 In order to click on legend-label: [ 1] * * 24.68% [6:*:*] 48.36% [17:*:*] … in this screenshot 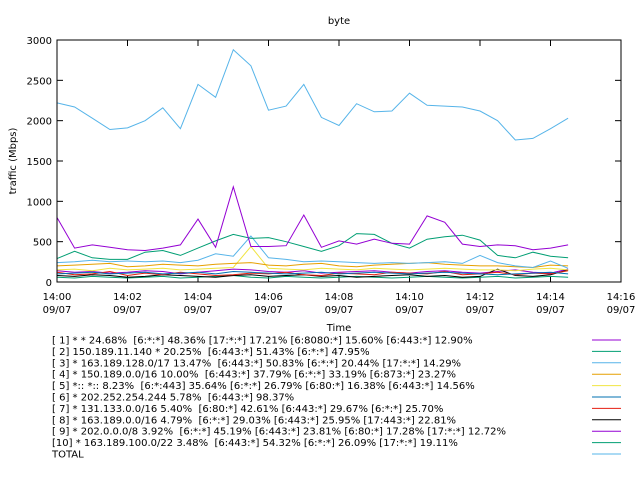, I will do `click(262, 341)`.